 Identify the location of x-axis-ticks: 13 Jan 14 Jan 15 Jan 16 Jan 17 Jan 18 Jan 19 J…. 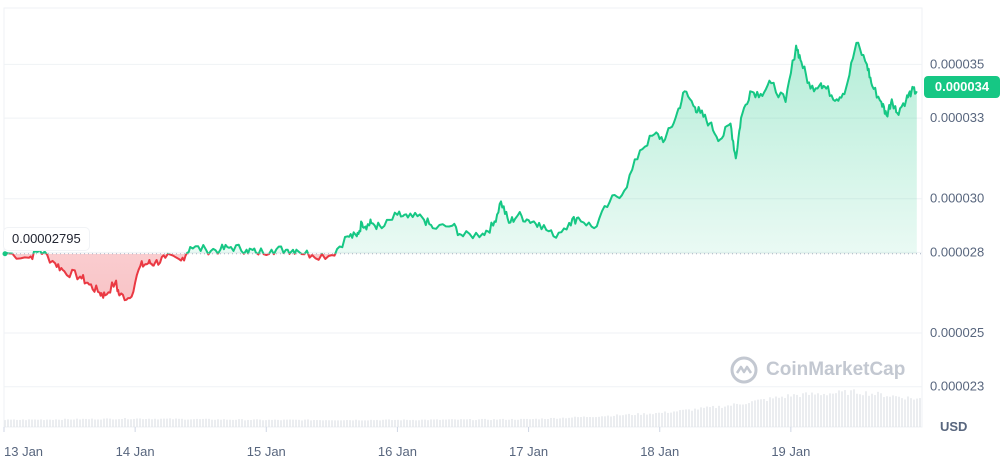
(406, 443).